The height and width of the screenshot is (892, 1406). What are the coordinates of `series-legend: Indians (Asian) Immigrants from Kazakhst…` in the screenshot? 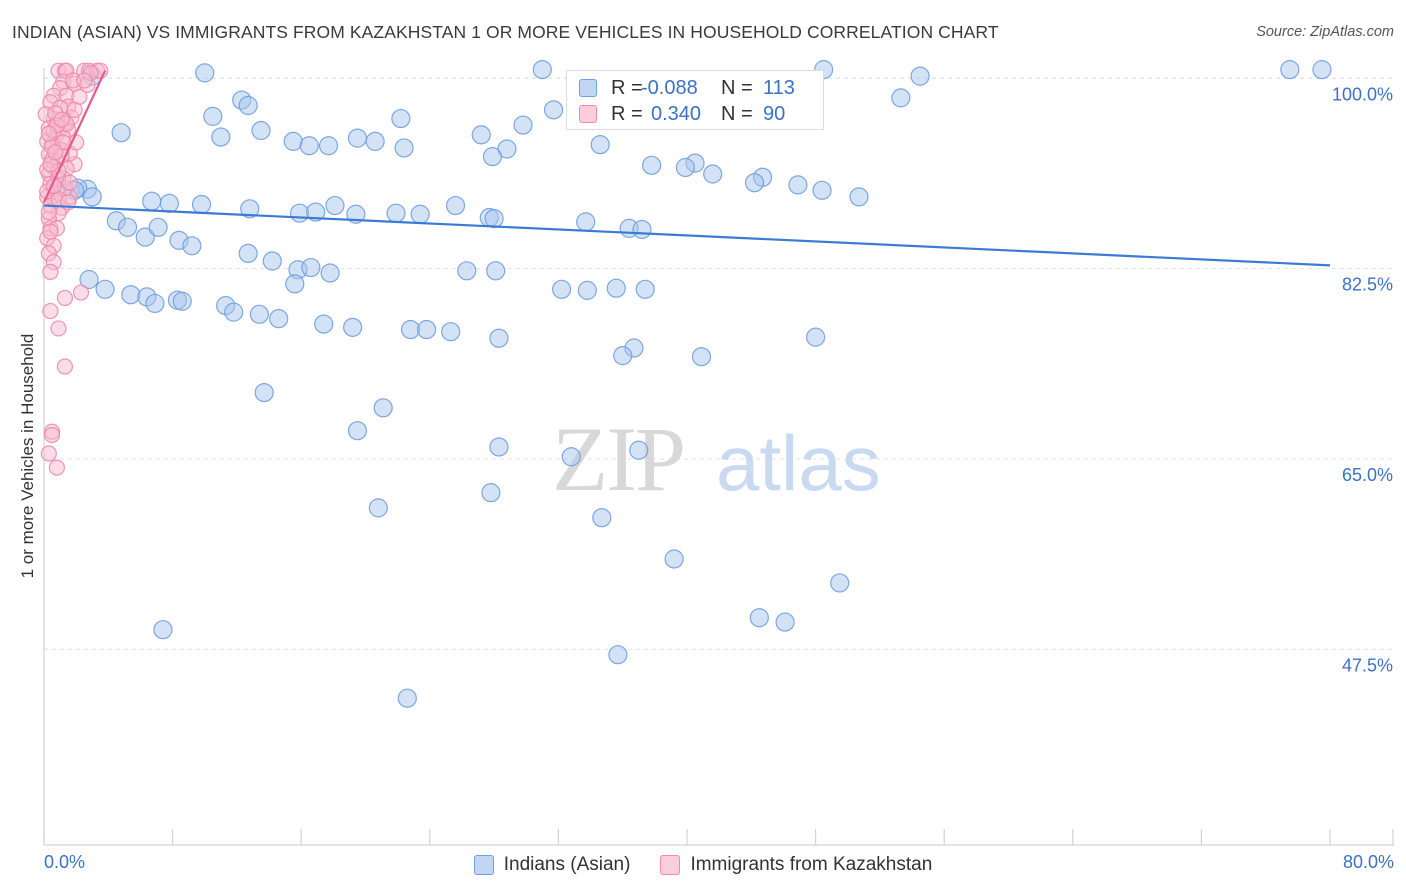 It's located at (703, 865).